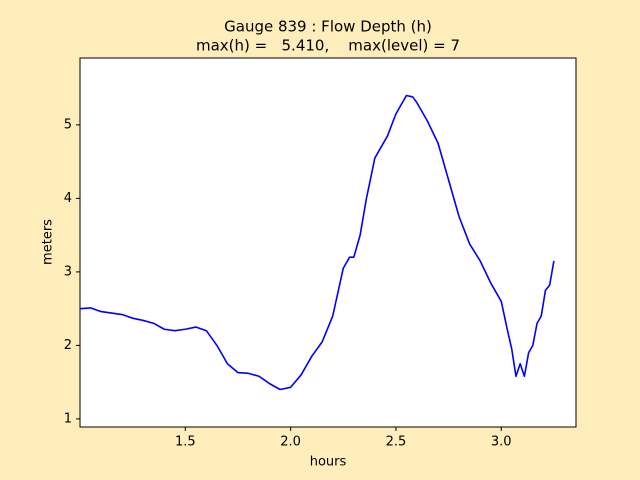 This screenshot has width=640, height=480. I want to click on x-tick-label: 1.5, so click(185, 442).